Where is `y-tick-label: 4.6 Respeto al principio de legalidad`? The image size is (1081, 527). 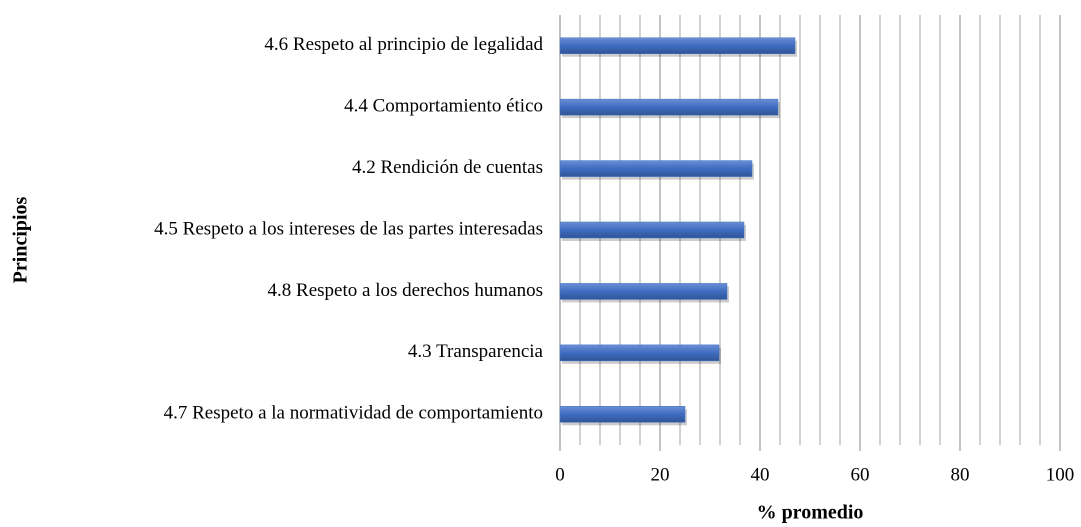 y-tick-label: 4.6 Respeto al principio de legalidad is located at coordinates (403, 44).